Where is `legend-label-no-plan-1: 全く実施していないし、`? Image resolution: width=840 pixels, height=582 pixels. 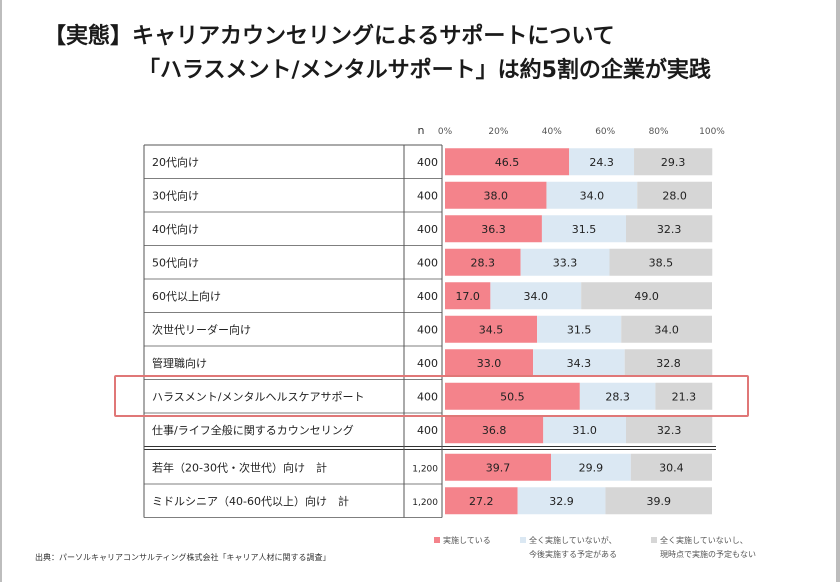
legend-label-no-plan-1: 全く実施していないし、 is located at coordinates (704, 540).